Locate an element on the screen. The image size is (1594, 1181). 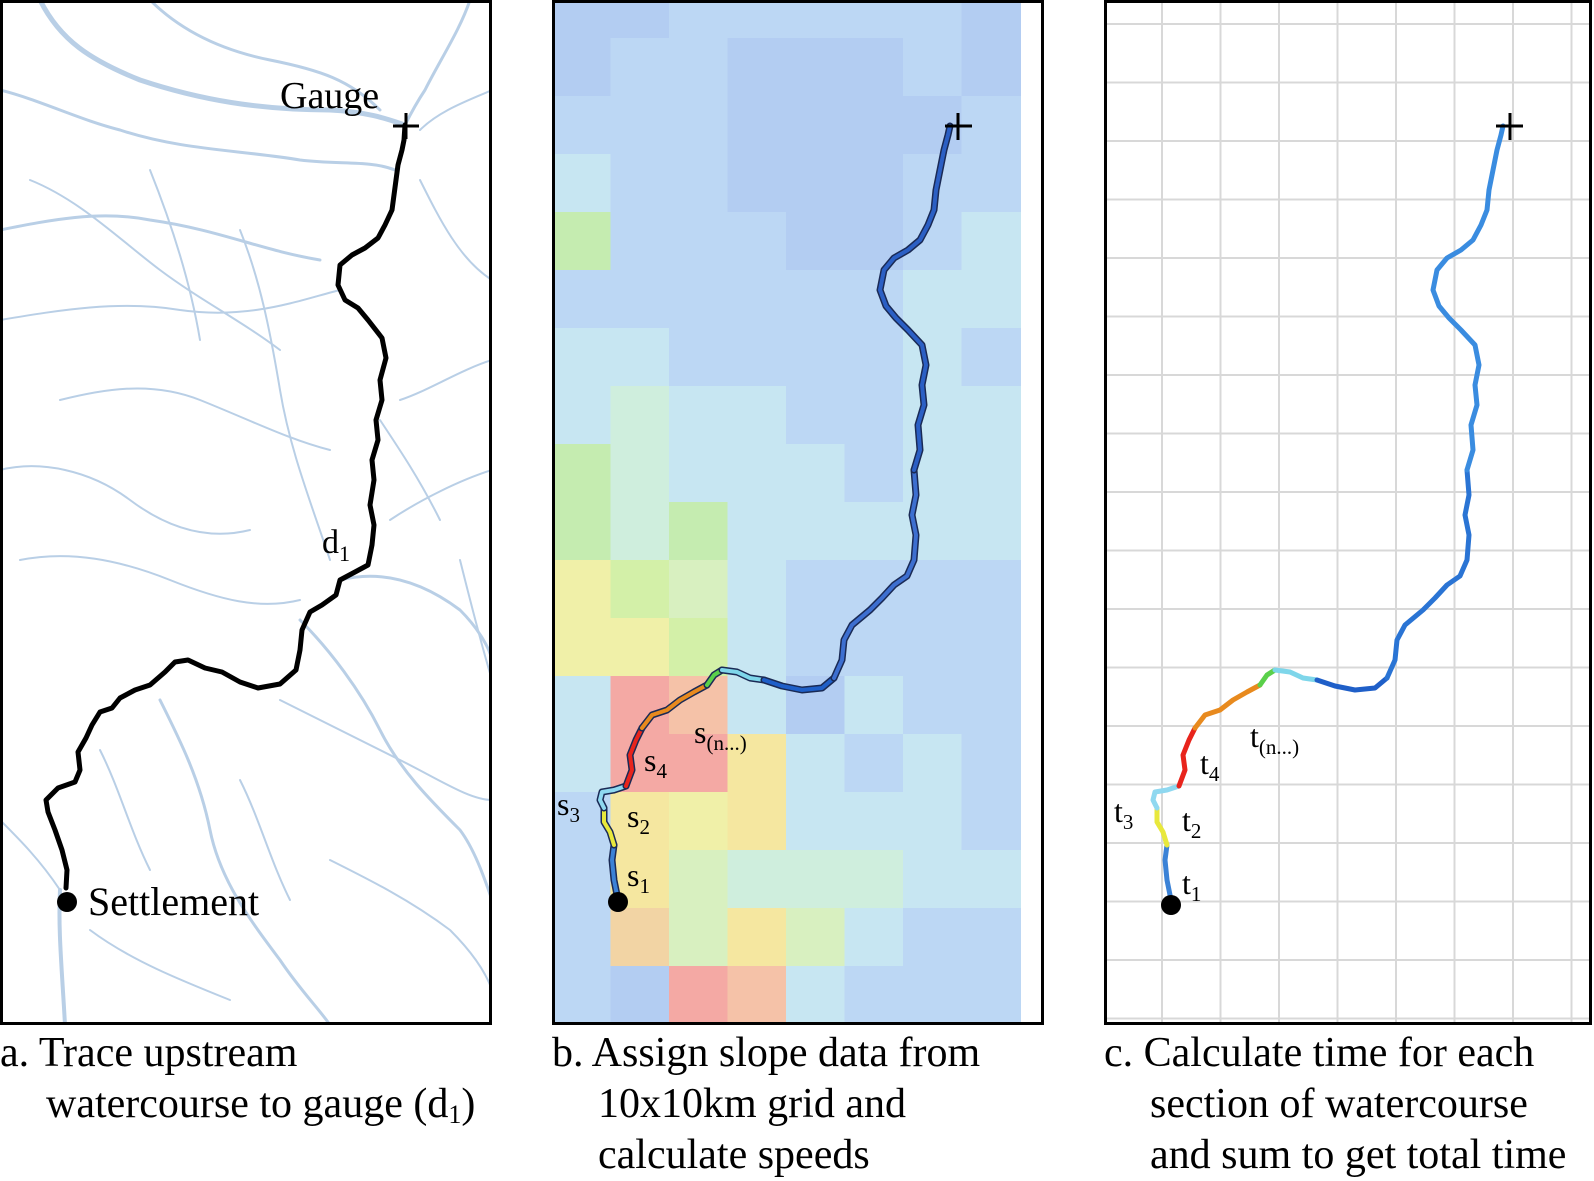
segment-label-s3: s3 is located at coordinates (568, 806).